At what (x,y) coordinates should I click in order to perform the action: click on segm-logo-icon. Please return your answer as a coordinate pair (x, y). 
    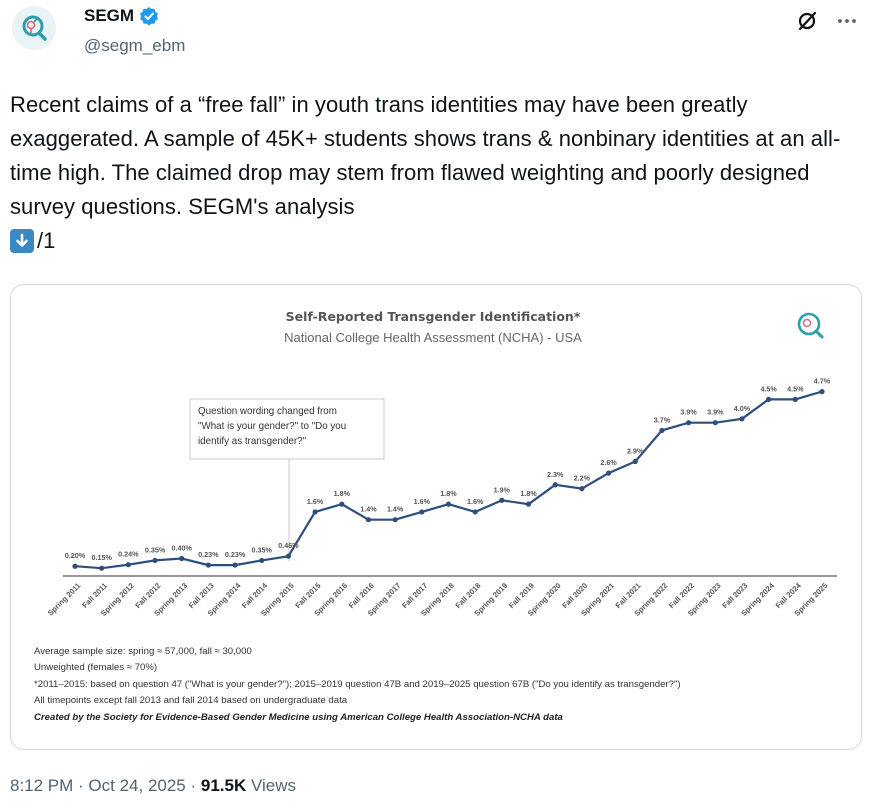
    Looking at the image, I should click on (34, 28).